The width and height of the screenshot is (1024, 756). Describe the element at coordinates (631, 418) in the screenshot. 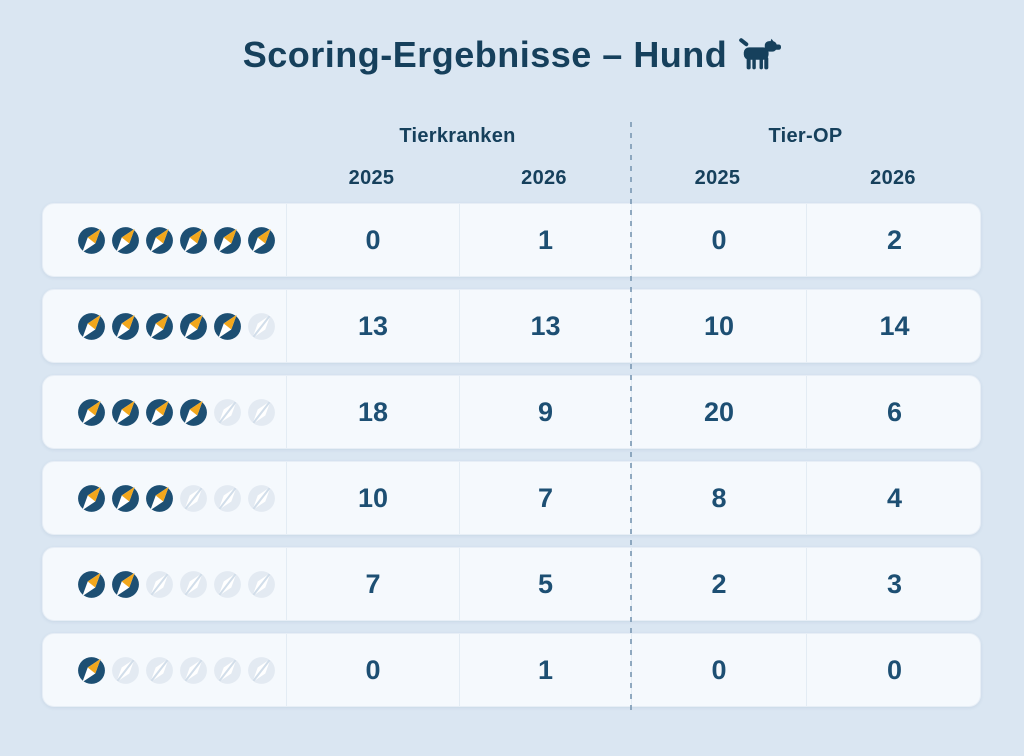

I see `group-divider` at that location.